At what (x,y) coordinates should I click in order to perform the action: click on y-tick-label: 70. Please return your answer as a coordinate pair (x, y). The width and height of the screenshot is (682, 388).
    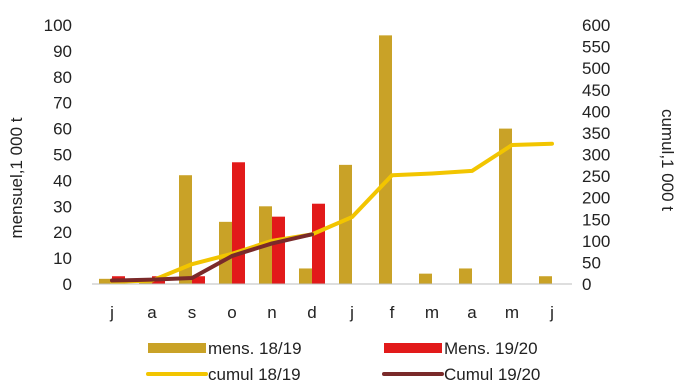
    Looking at the image, I should click on (62, 103).